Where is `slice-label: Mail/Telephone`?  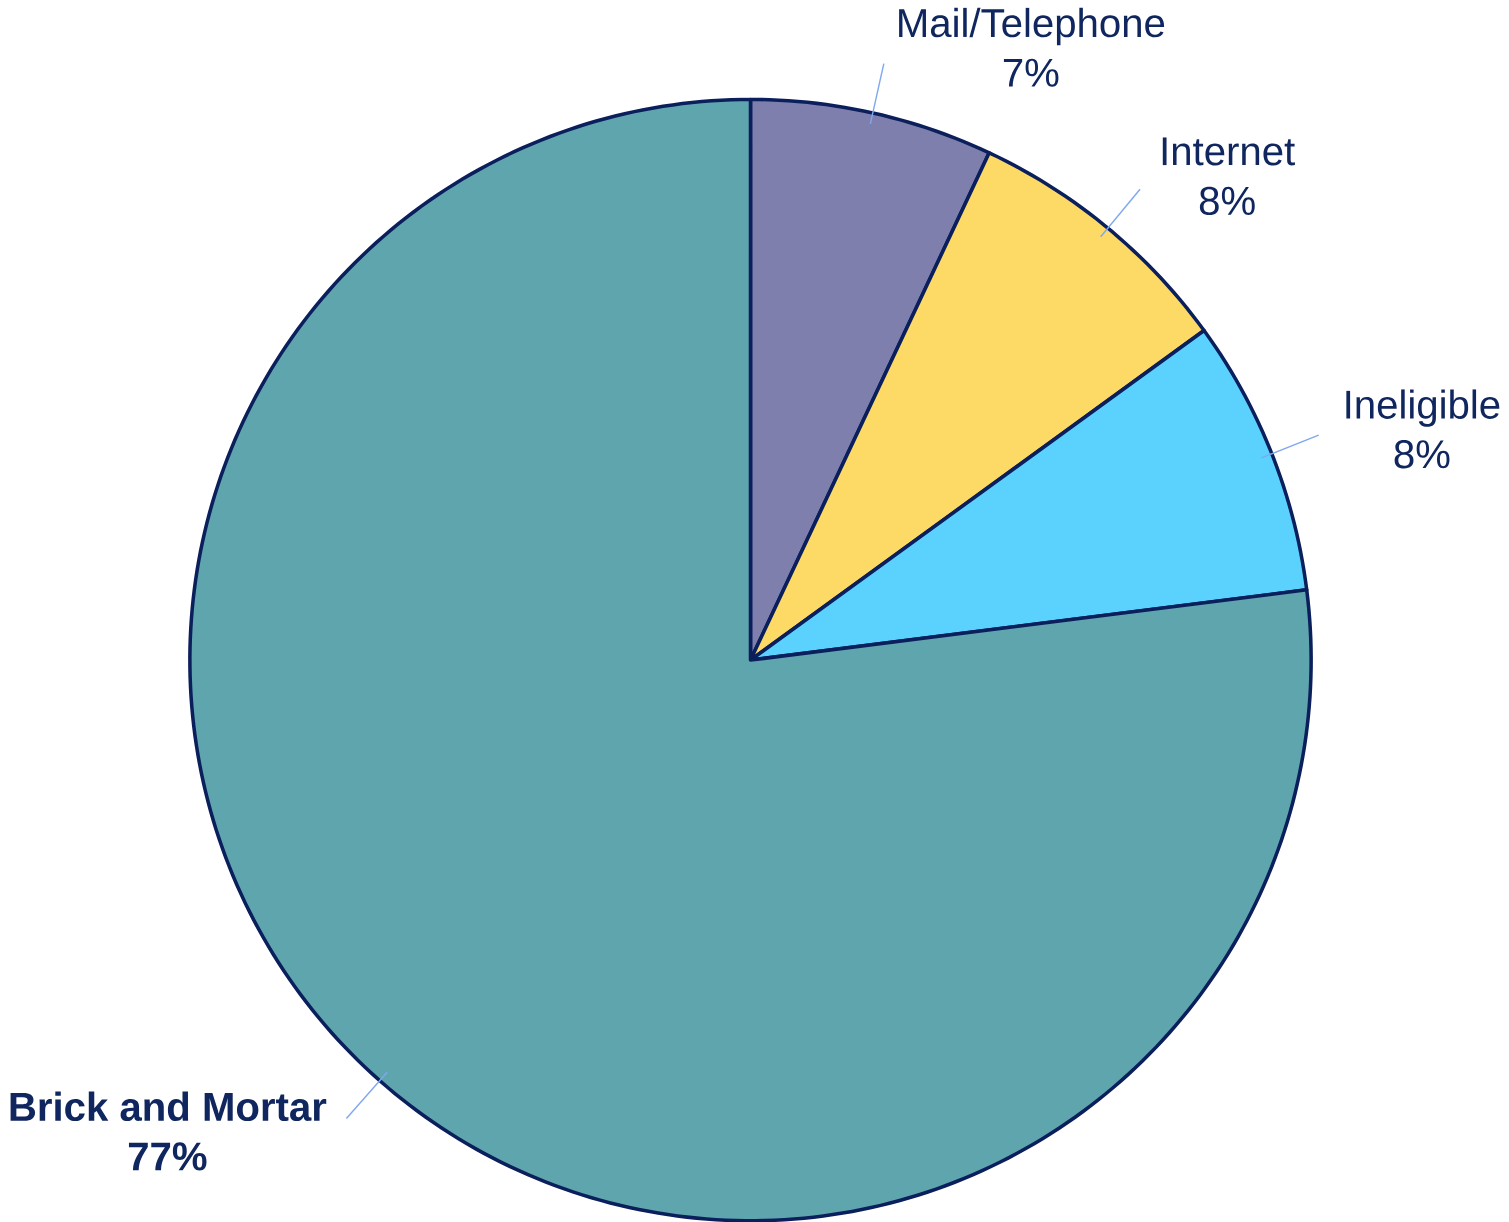 slice-label: Mail/Telephone is located at coordinates (1032, 26).